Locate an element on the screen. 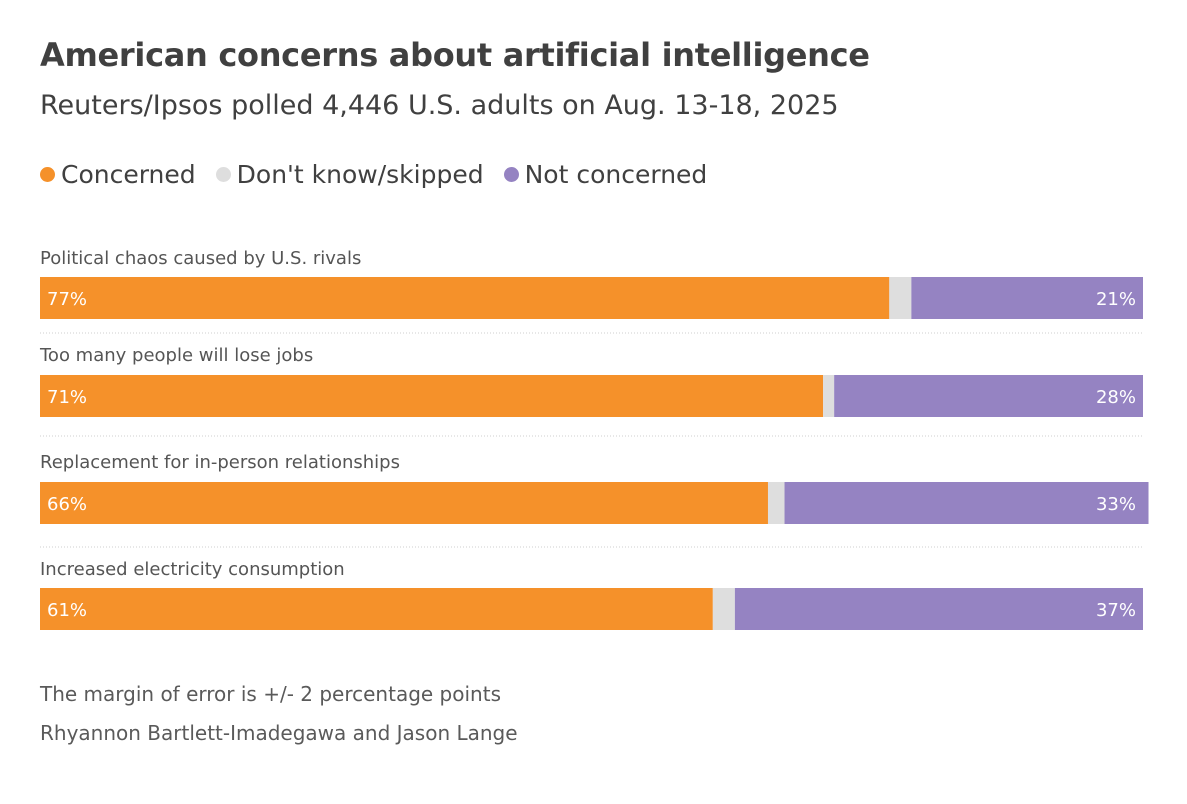  data-label-not-concerned: 37% is located at coordinates (1116, 610).